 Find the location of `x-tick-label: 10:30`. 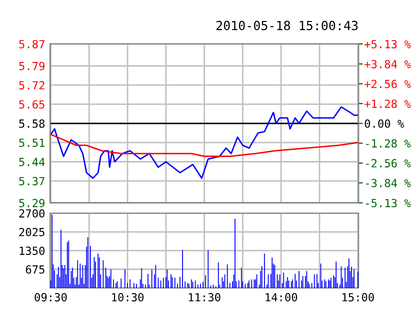

x-tick-label: 10:30 is located at coordinates (128, 297).